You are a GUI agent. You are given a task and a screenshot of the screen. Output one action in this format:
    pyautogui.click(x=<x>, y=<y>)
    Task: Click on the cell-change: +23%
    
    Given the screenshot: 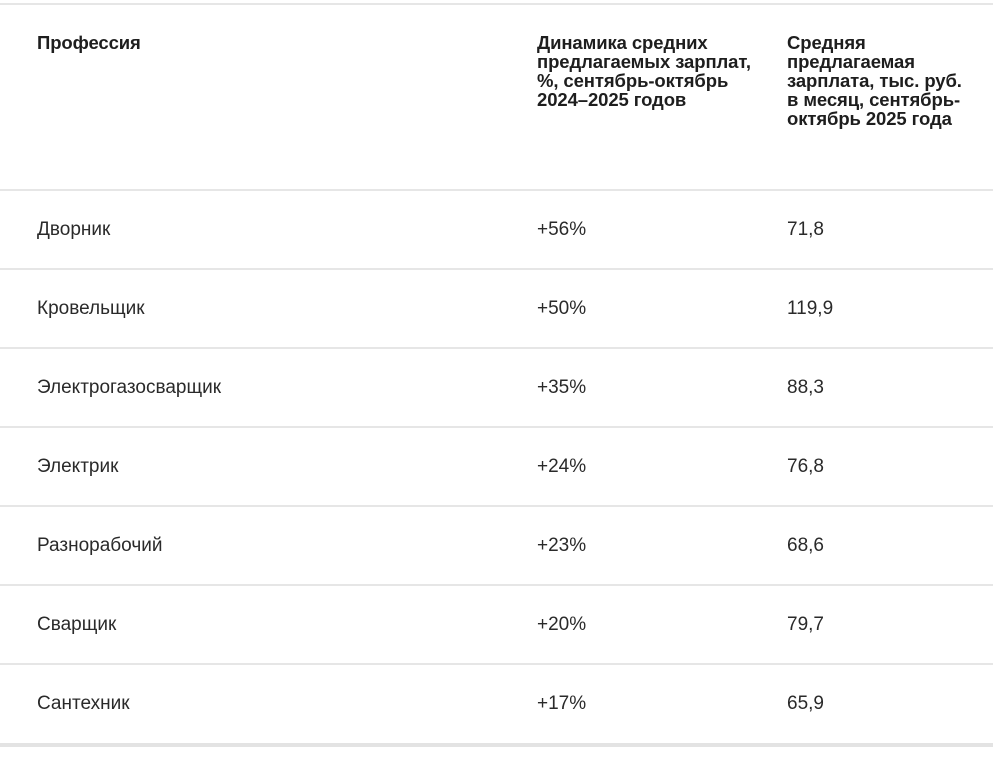 What is the action you would take?
    pyautogui.click(x=562, y=545)
    